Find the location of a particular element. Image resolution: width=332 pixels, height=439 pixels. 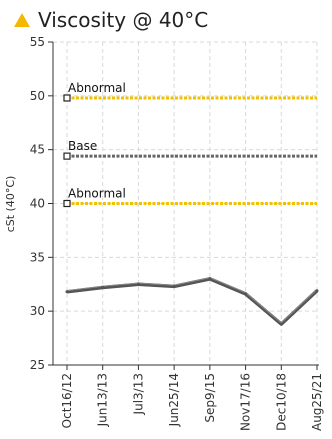

x-tick-label: Jul3/13 is located at coordinates (138, 394).